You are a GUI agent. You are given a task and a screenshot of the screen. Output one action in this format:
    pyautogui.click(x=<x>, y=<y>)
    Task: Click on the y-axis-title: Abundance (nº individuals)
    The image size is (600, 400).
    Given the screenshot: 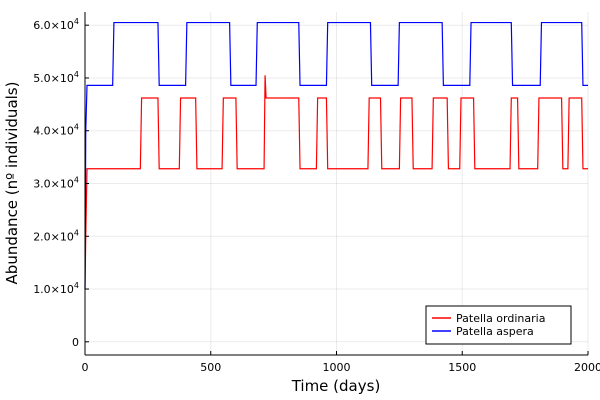 What is the action you would take?
    pyautogui.click(x=12, y=183)
    